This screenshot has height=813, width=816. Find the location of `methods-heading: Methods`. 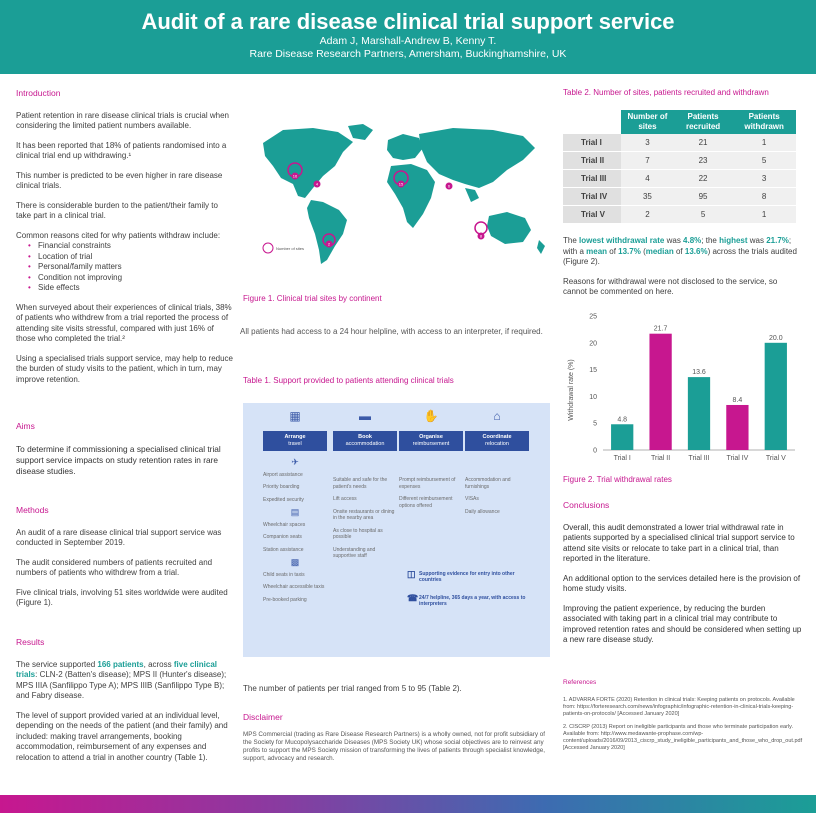

methods-heading: Methods is located at coordinates (32, 510).